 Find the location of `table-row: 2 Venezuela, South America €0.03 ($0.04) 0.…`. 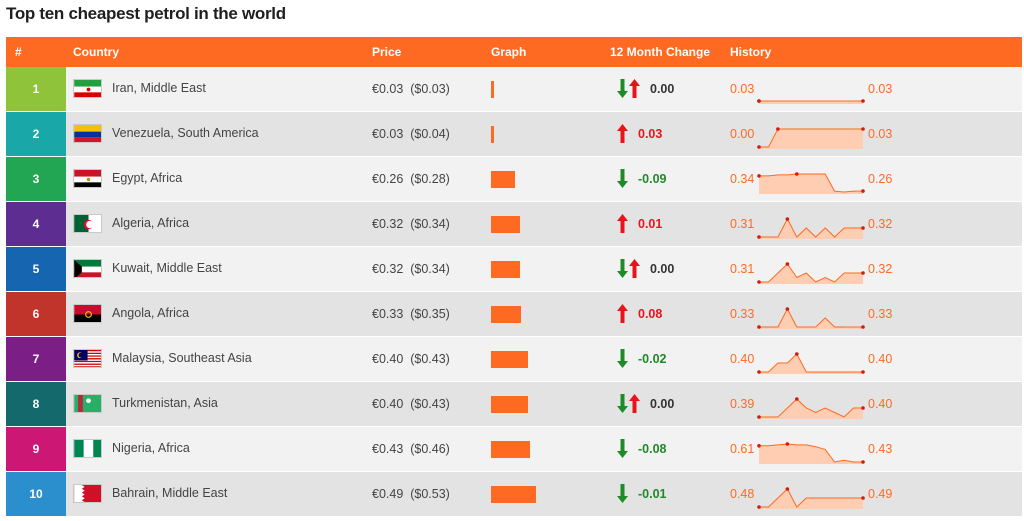

table-row: 2 Venezuela, South America €0.03 ($0.04) 0.… is located at coordinates (514, 134).